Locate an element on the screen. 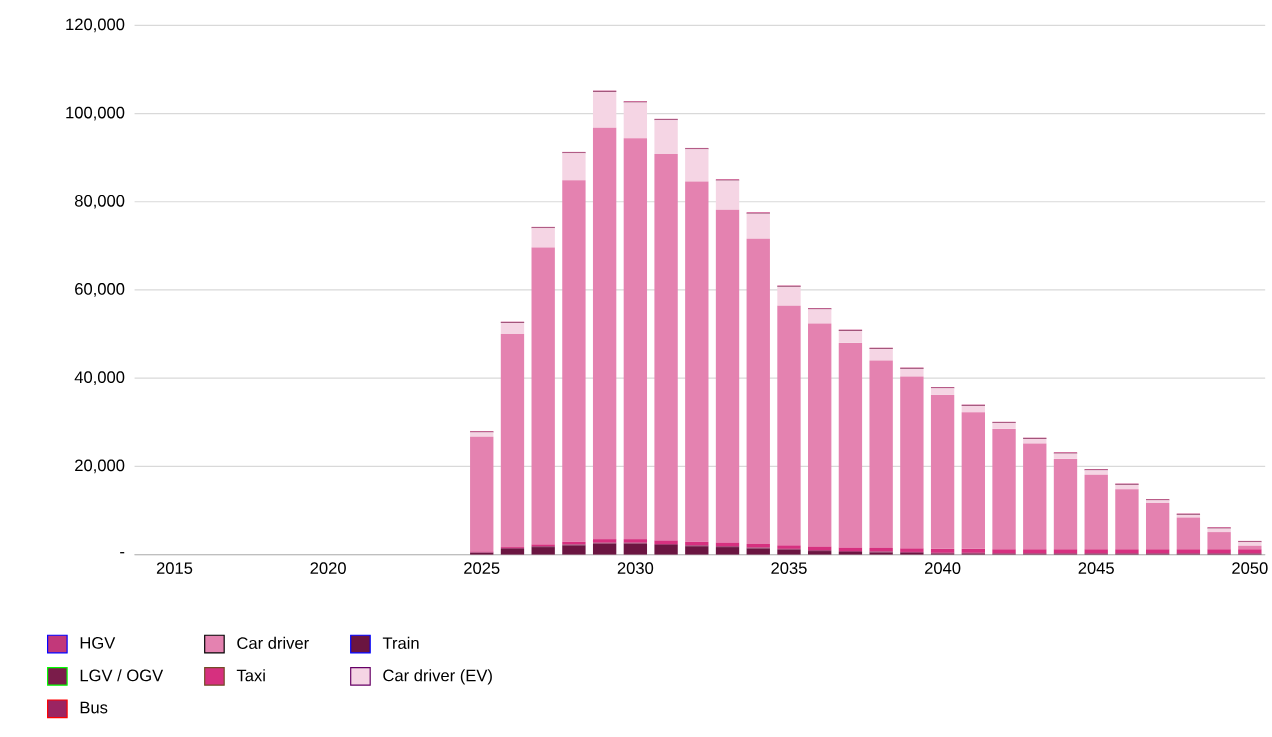 This screenshot has height=737, width=1272. legend-label: HGV is located at coordinates (98, 643).